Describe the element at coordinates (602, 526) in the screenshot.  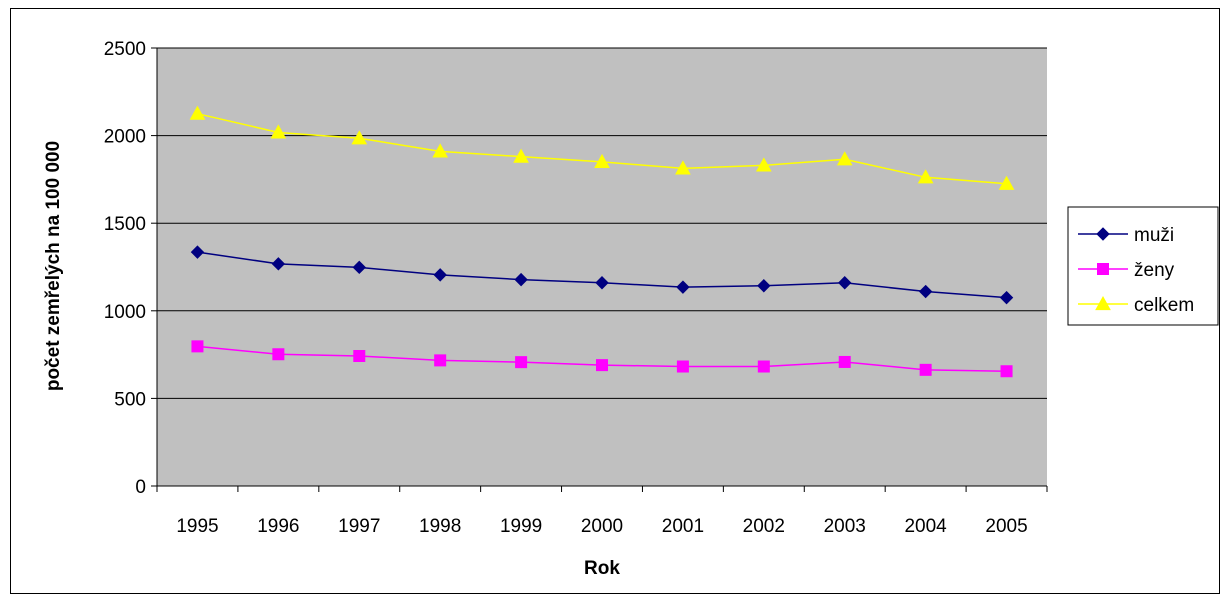
I see `x-tick-label: 2000` at that location.